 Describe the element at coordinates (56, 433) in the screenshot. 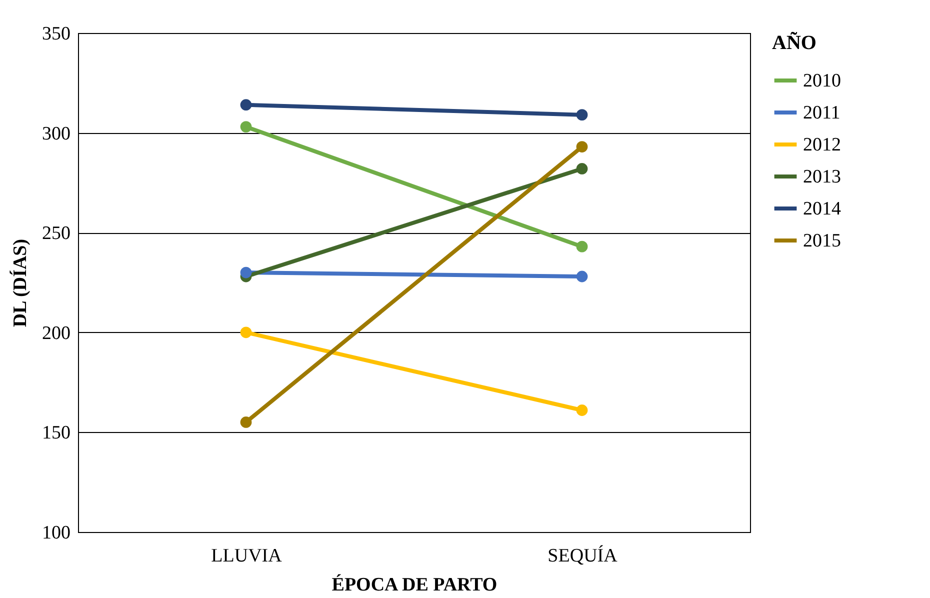

I see `y-tick-label: 150` at that location.